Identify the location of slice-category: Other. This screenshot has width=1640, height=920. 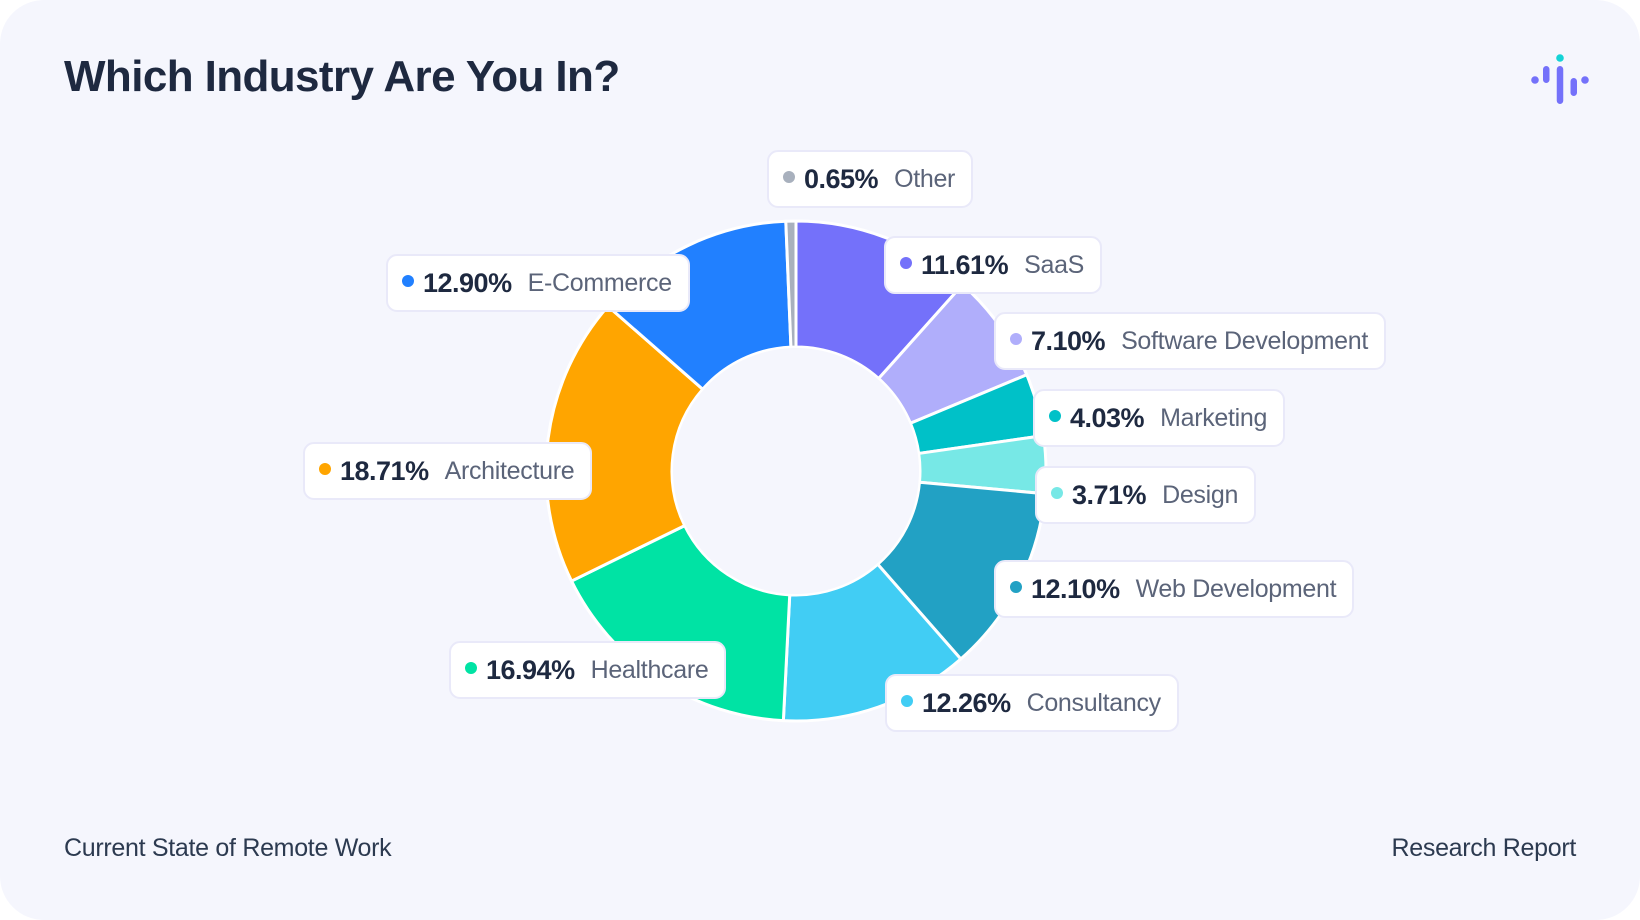
(925, 178).